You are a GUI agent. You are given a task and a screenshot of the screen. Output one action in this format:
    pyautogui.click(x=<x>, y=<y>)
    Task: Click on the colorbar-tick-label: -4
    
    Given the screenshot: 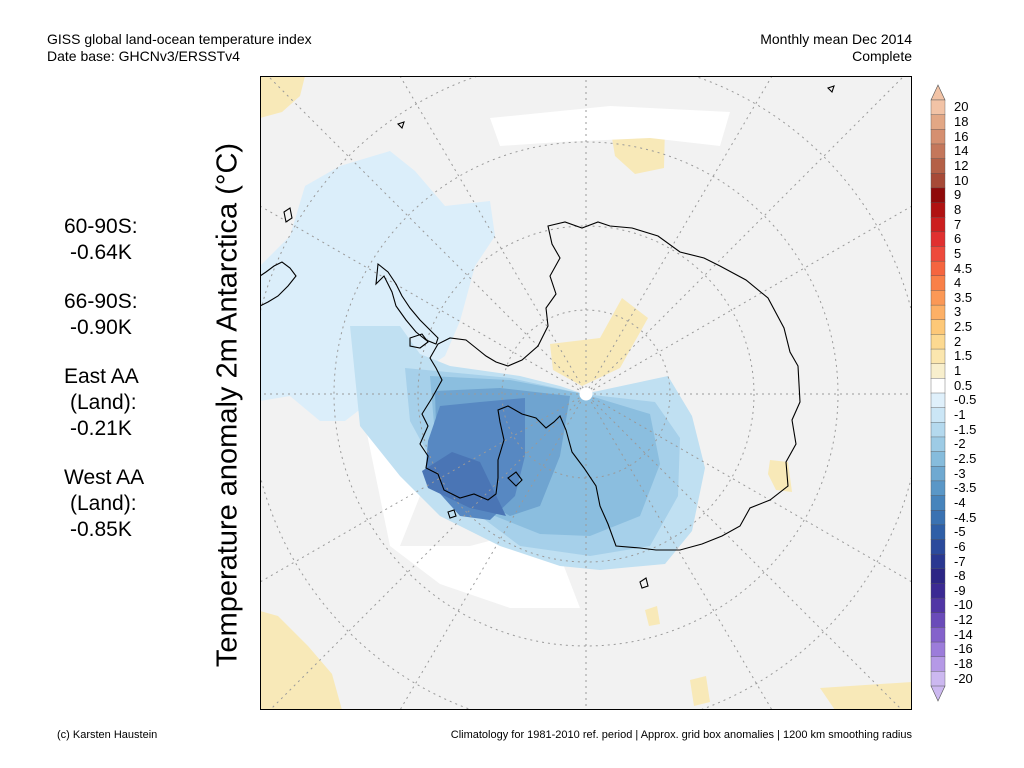 What is the action you would take?
    pyautogui.click(x=960, y=502)
    